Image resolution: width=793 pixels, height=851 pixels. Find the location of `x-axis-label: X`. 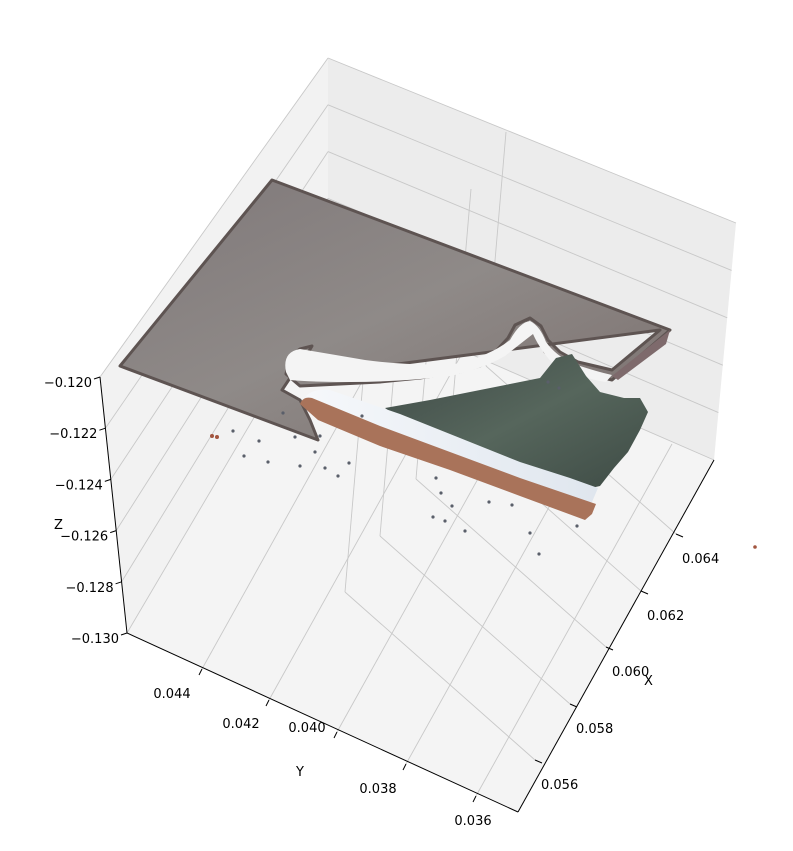

x-axis-label: X is located at coordinates (648, 681).